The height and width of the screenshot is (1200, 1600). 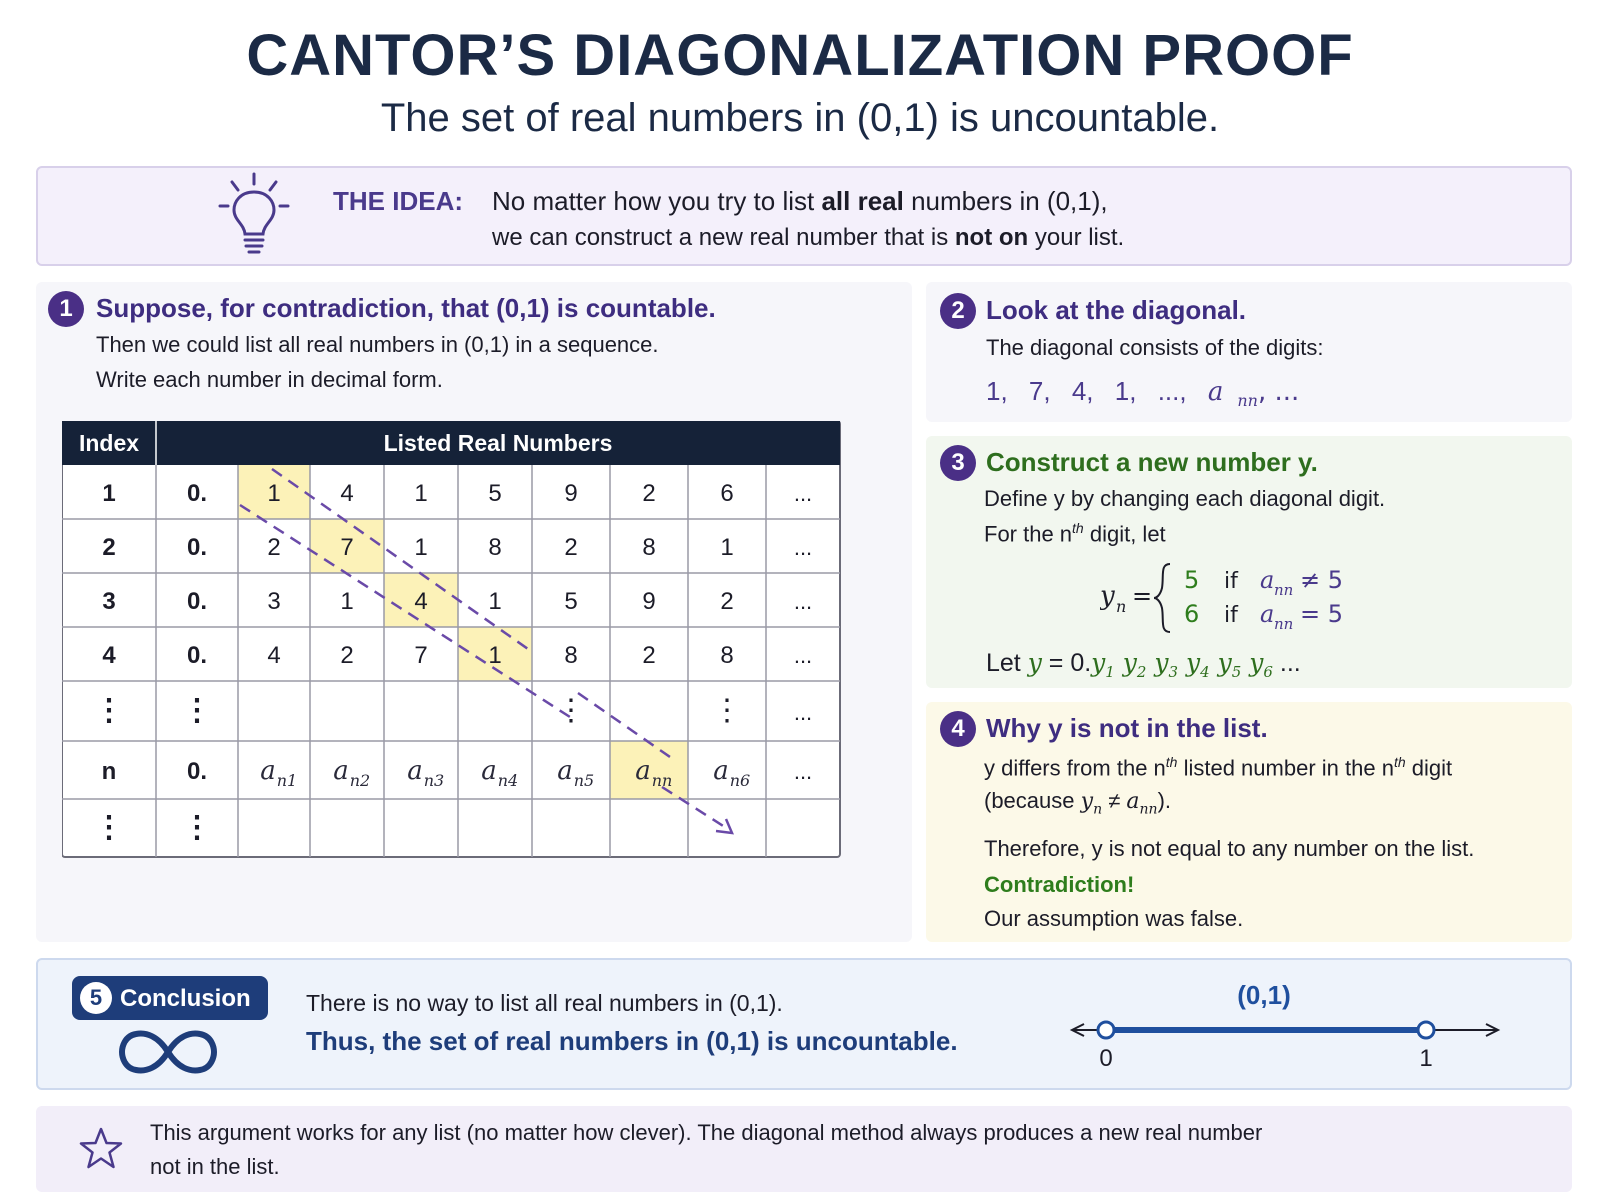 I want to click on table-row-index: 2, so click(x=108, y=547).